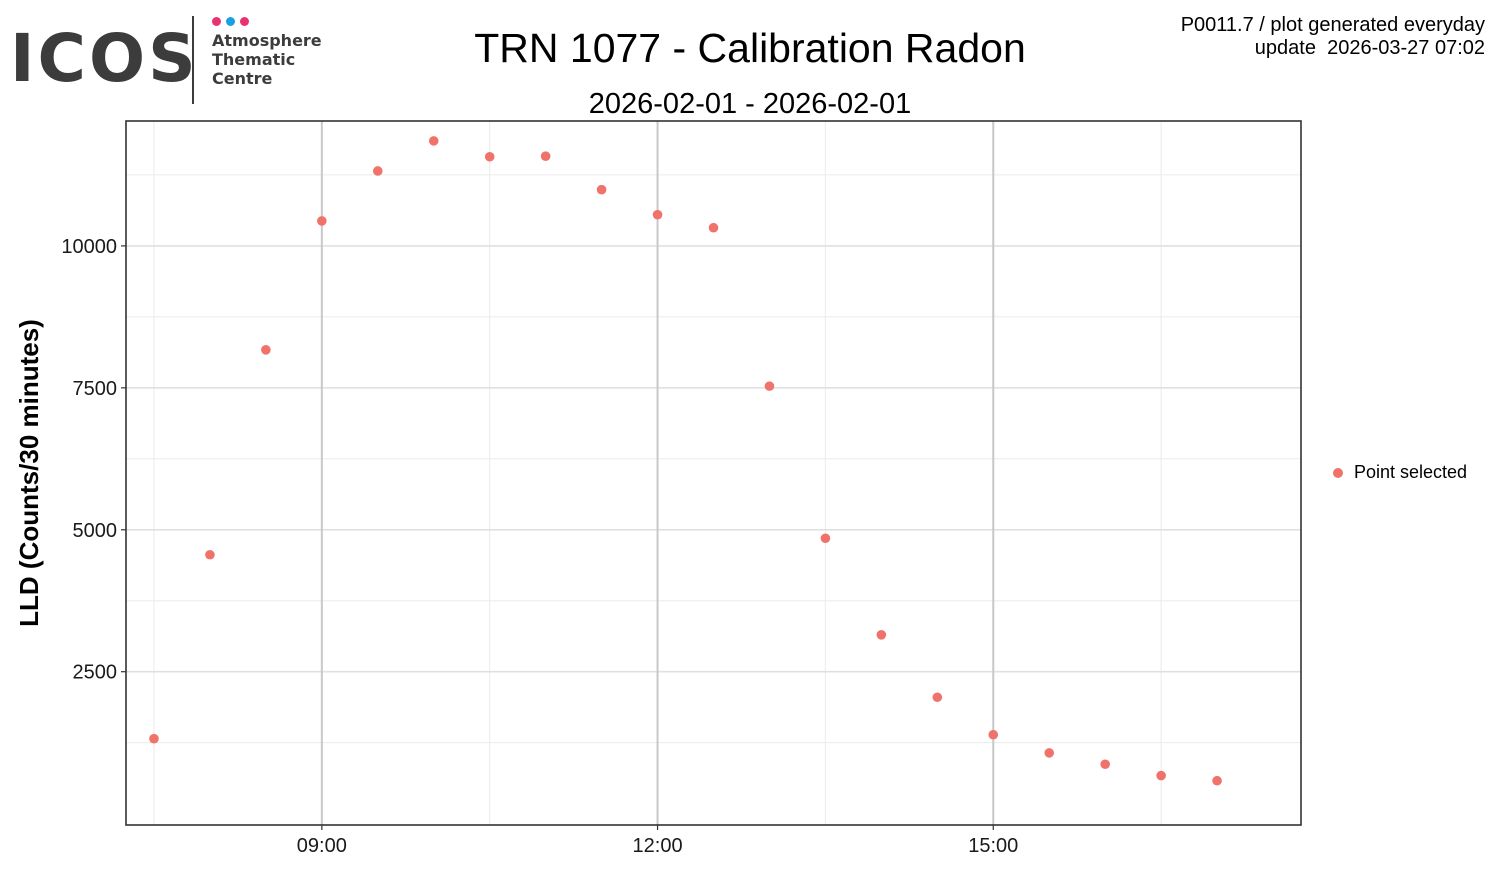  I want to click on chart-legend: Point selected, so click(1400, 472).